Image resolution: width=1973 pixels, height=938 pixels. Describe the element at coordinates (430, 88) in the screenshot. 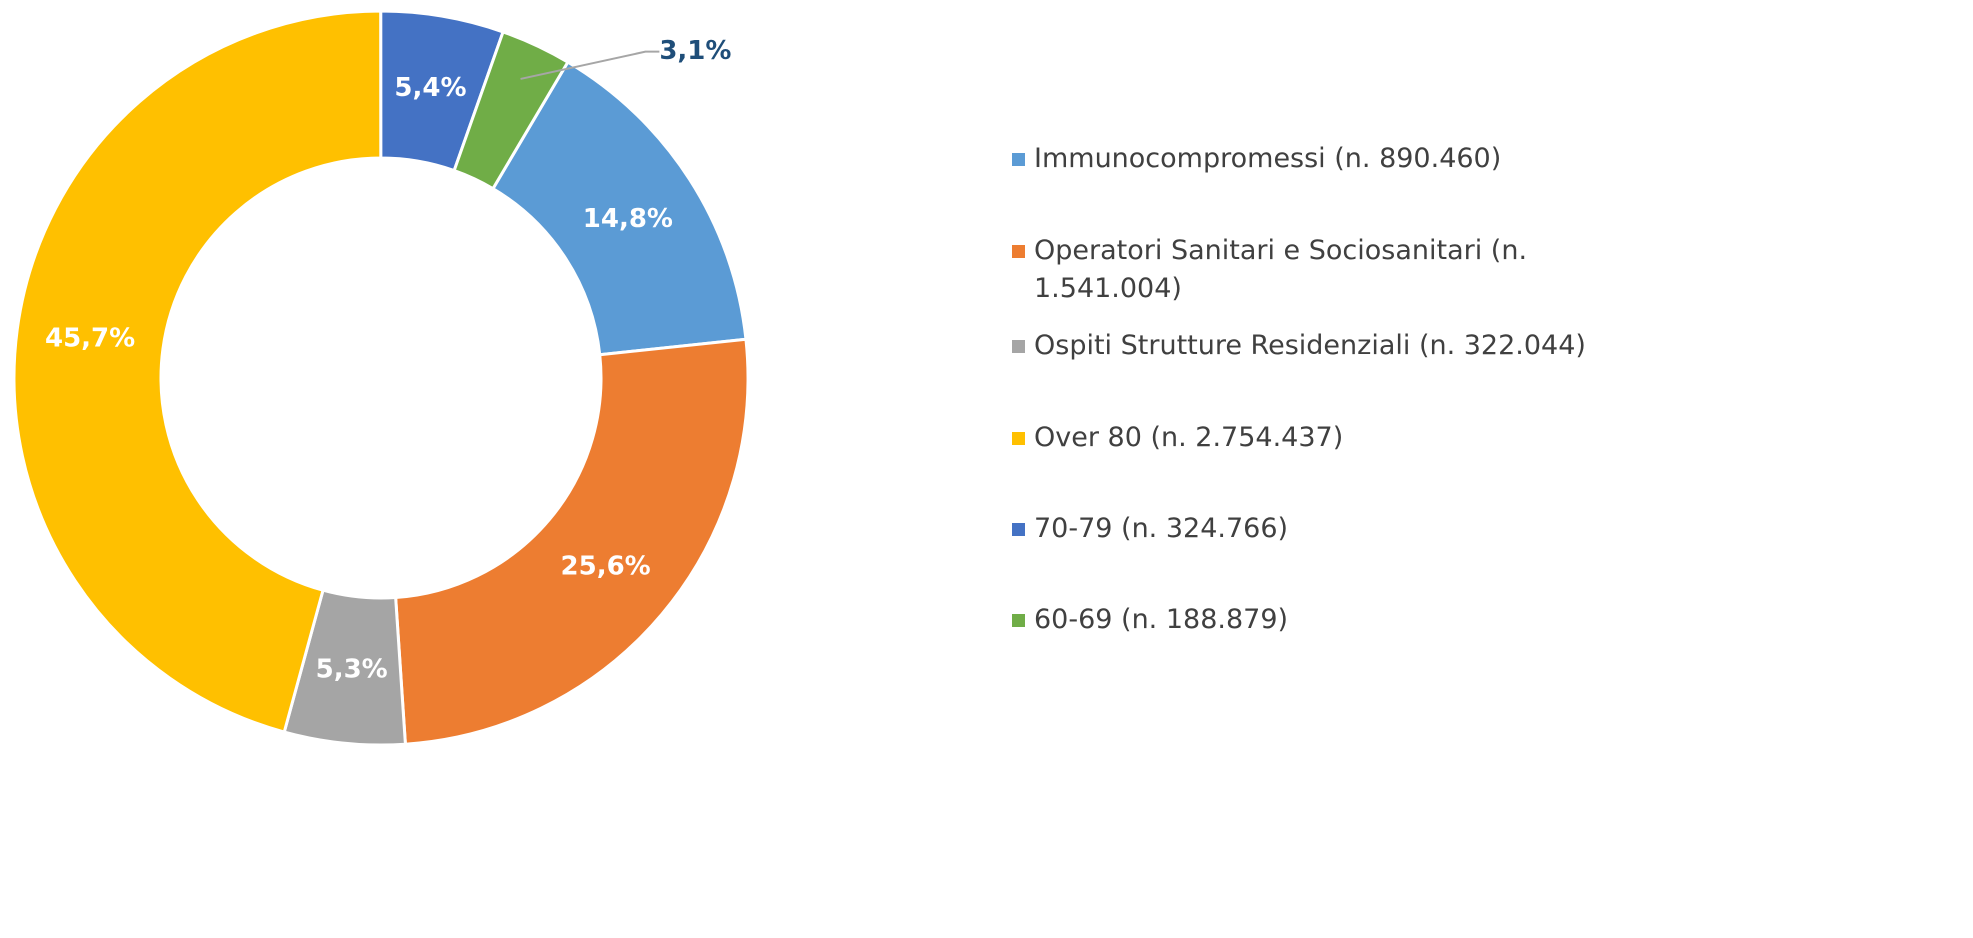

I see `data-label: 5,4%` at that location.